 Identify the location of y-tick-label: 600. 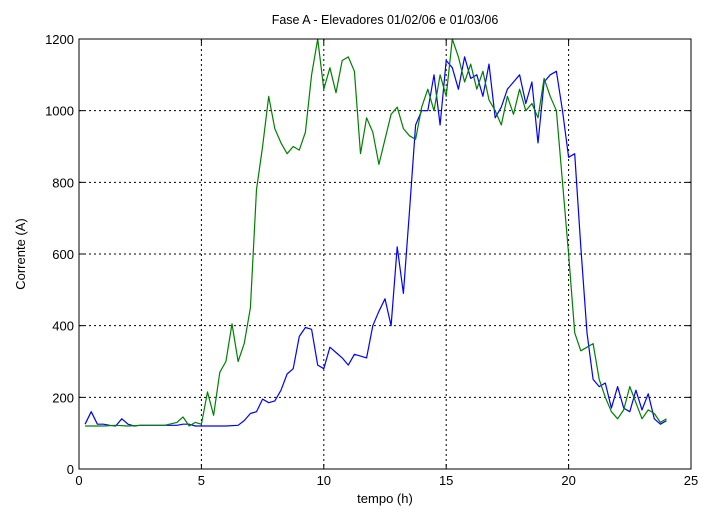
(63, 254).